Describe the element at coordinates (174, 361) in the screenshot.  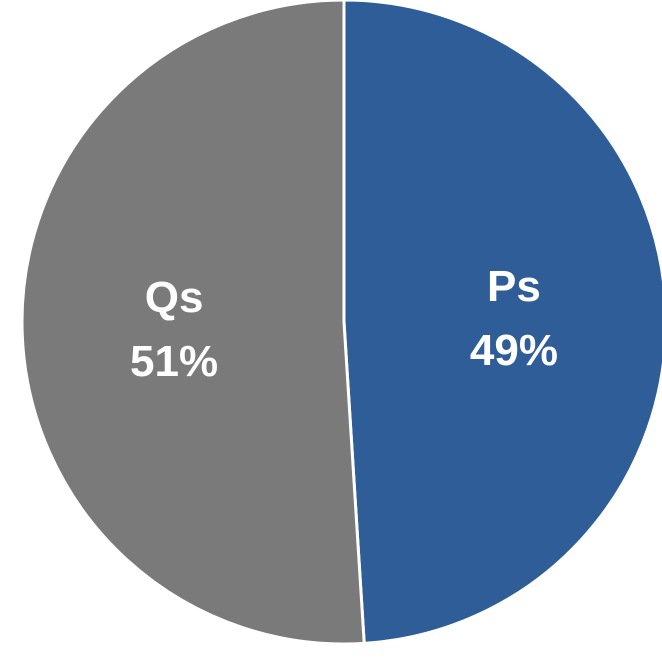
I see `slice-percent-qs: 51%` at that location.